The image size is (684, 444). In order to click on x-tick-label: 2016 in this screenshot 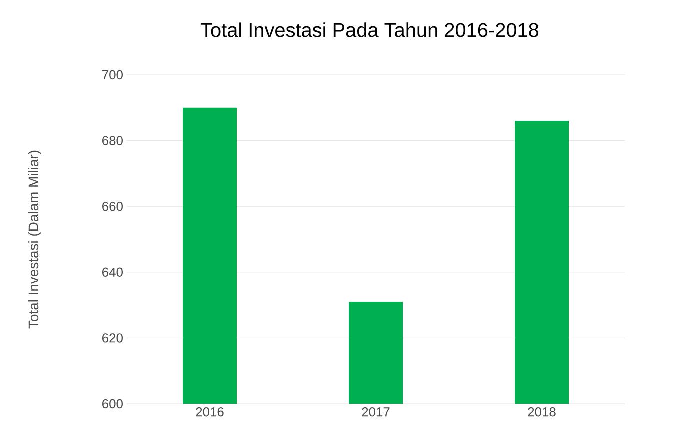, I will do `click(210, 412)`.